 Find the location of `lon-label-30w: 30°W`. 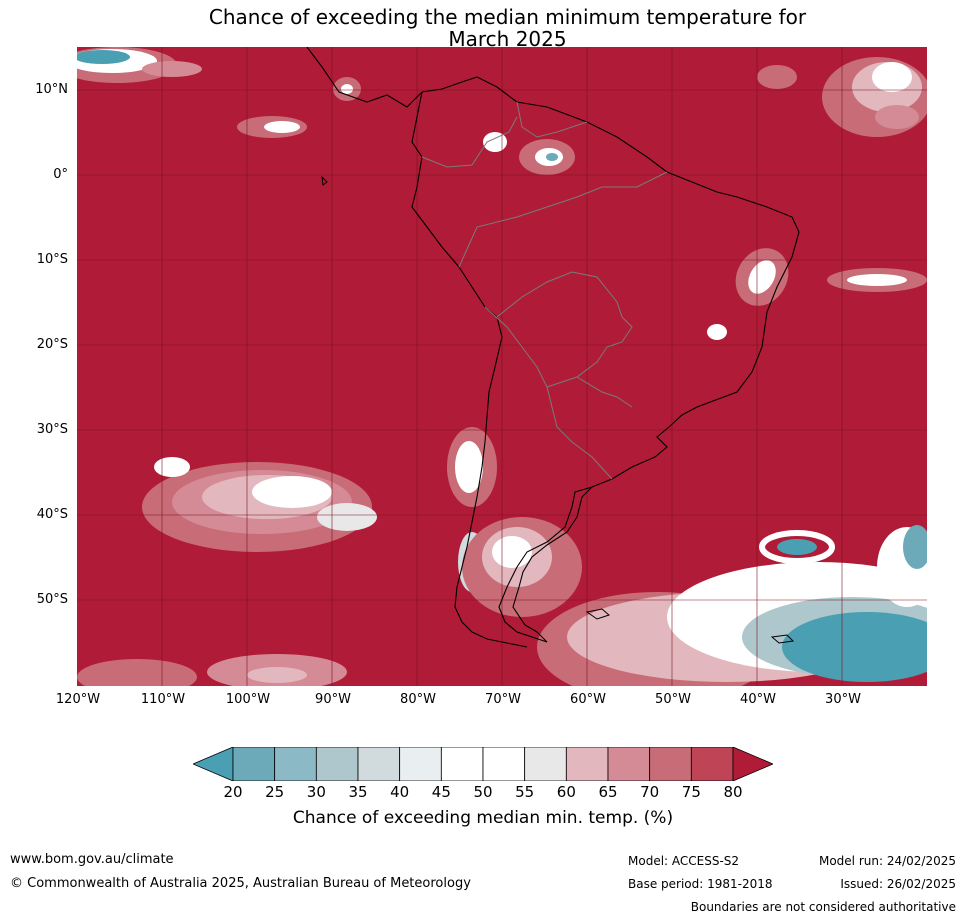

lon-label-30w: 30°W is located at coordinates (843, 699).